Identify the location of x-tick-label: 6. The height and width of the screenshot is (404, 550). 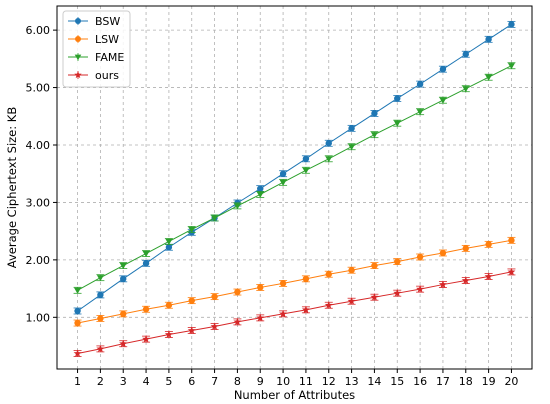
(191, 381).